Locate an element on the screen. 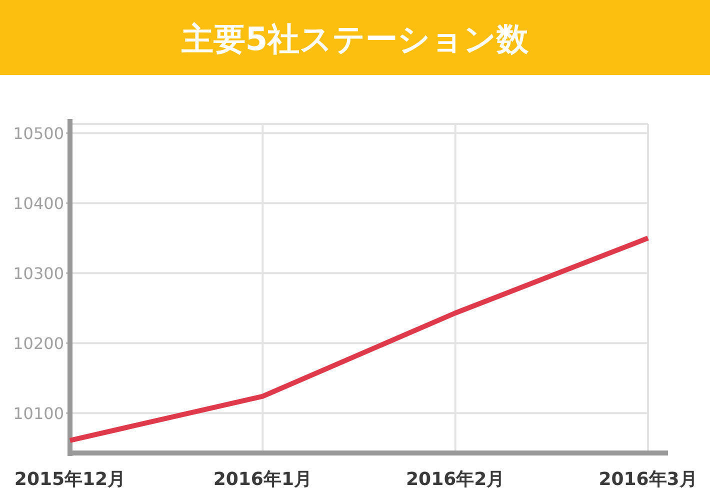 This screenshot has width=710, height=490. chart-title: 主要5社ステーション数 is located at coordinates (355, 39).